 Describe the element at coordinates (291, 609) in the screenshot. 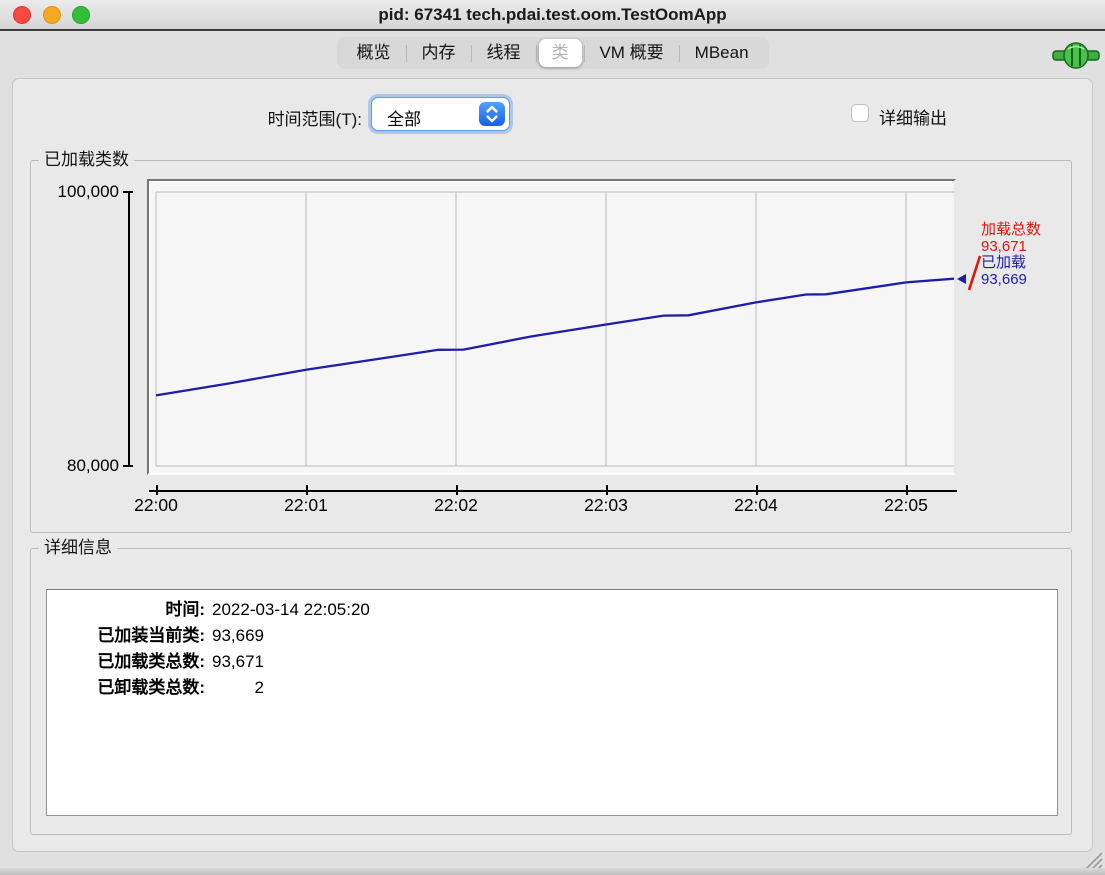

I see `detail-value: 2022-03-14 22:05:20` at that location.